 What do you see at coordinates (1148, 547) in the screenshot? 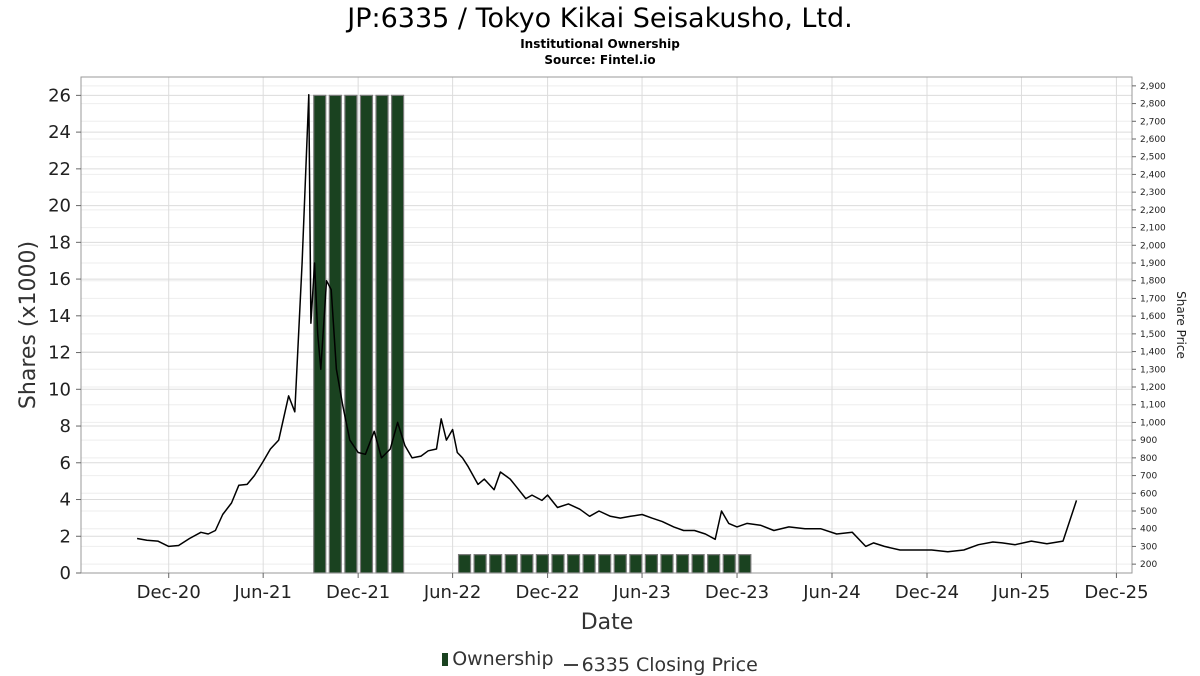
I see `right-tick-label: 300` at bounding box center [1148, 547].